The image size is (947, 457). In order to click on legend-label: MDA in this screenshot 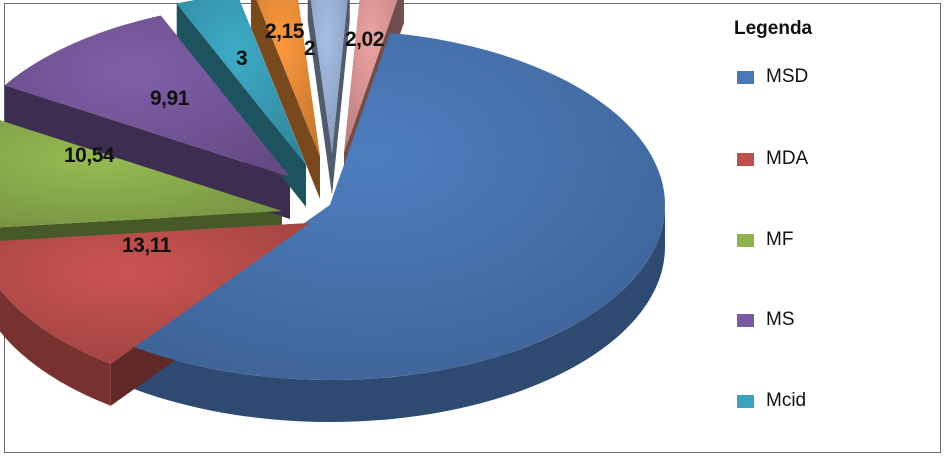, I will do `click(787, 158)`.